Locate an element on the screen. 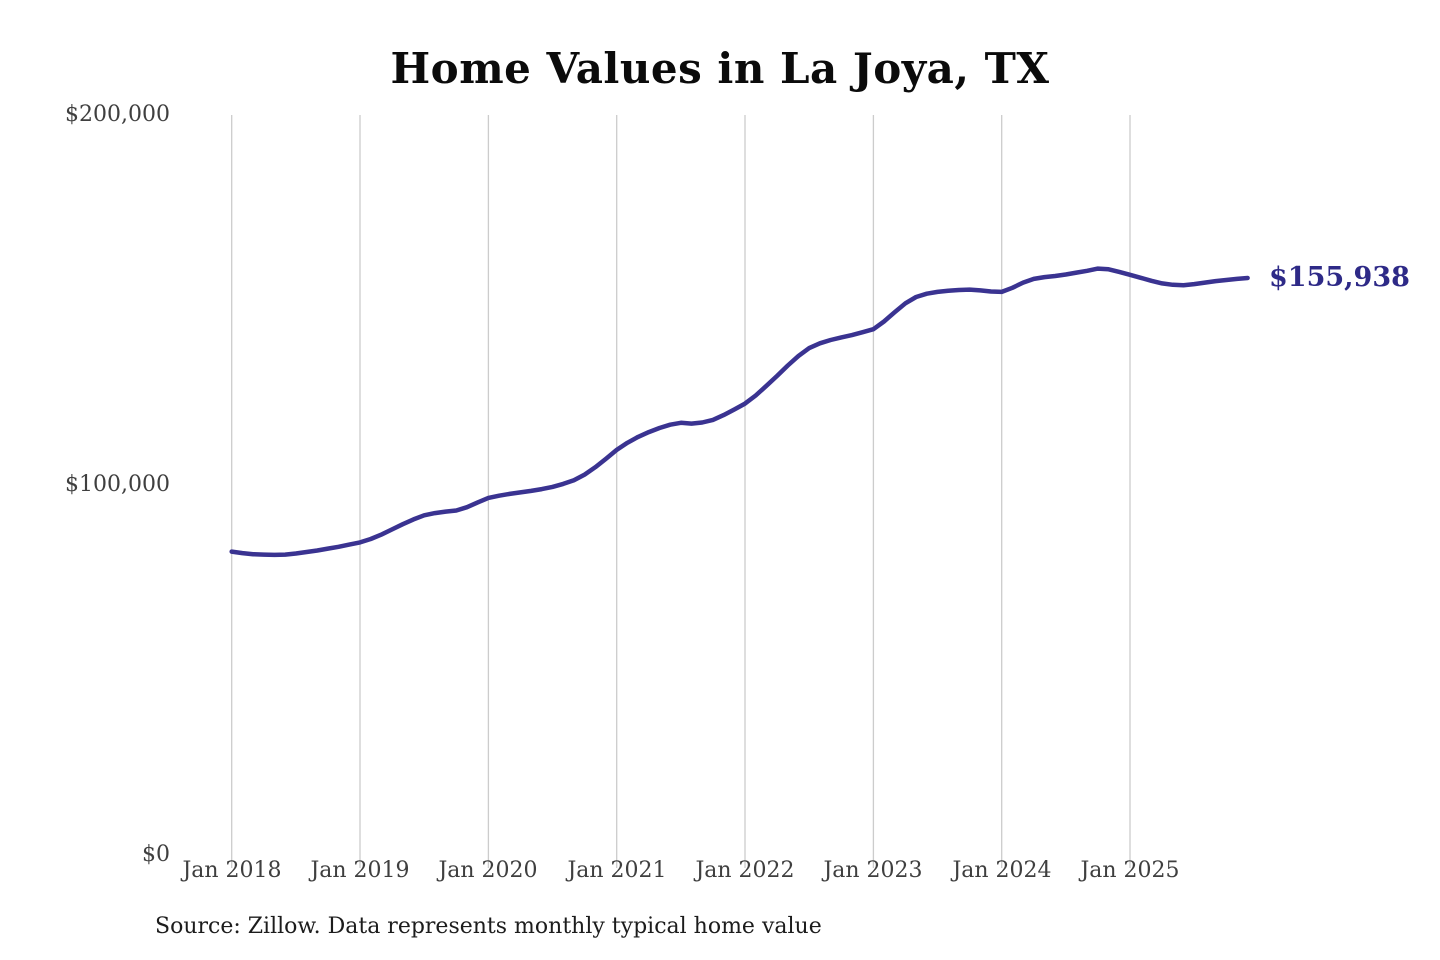 Image resolution: width=1440 pixels, height=960 pixels. x-tick-label: Jan 2020 is located at coordinates (488, 870).